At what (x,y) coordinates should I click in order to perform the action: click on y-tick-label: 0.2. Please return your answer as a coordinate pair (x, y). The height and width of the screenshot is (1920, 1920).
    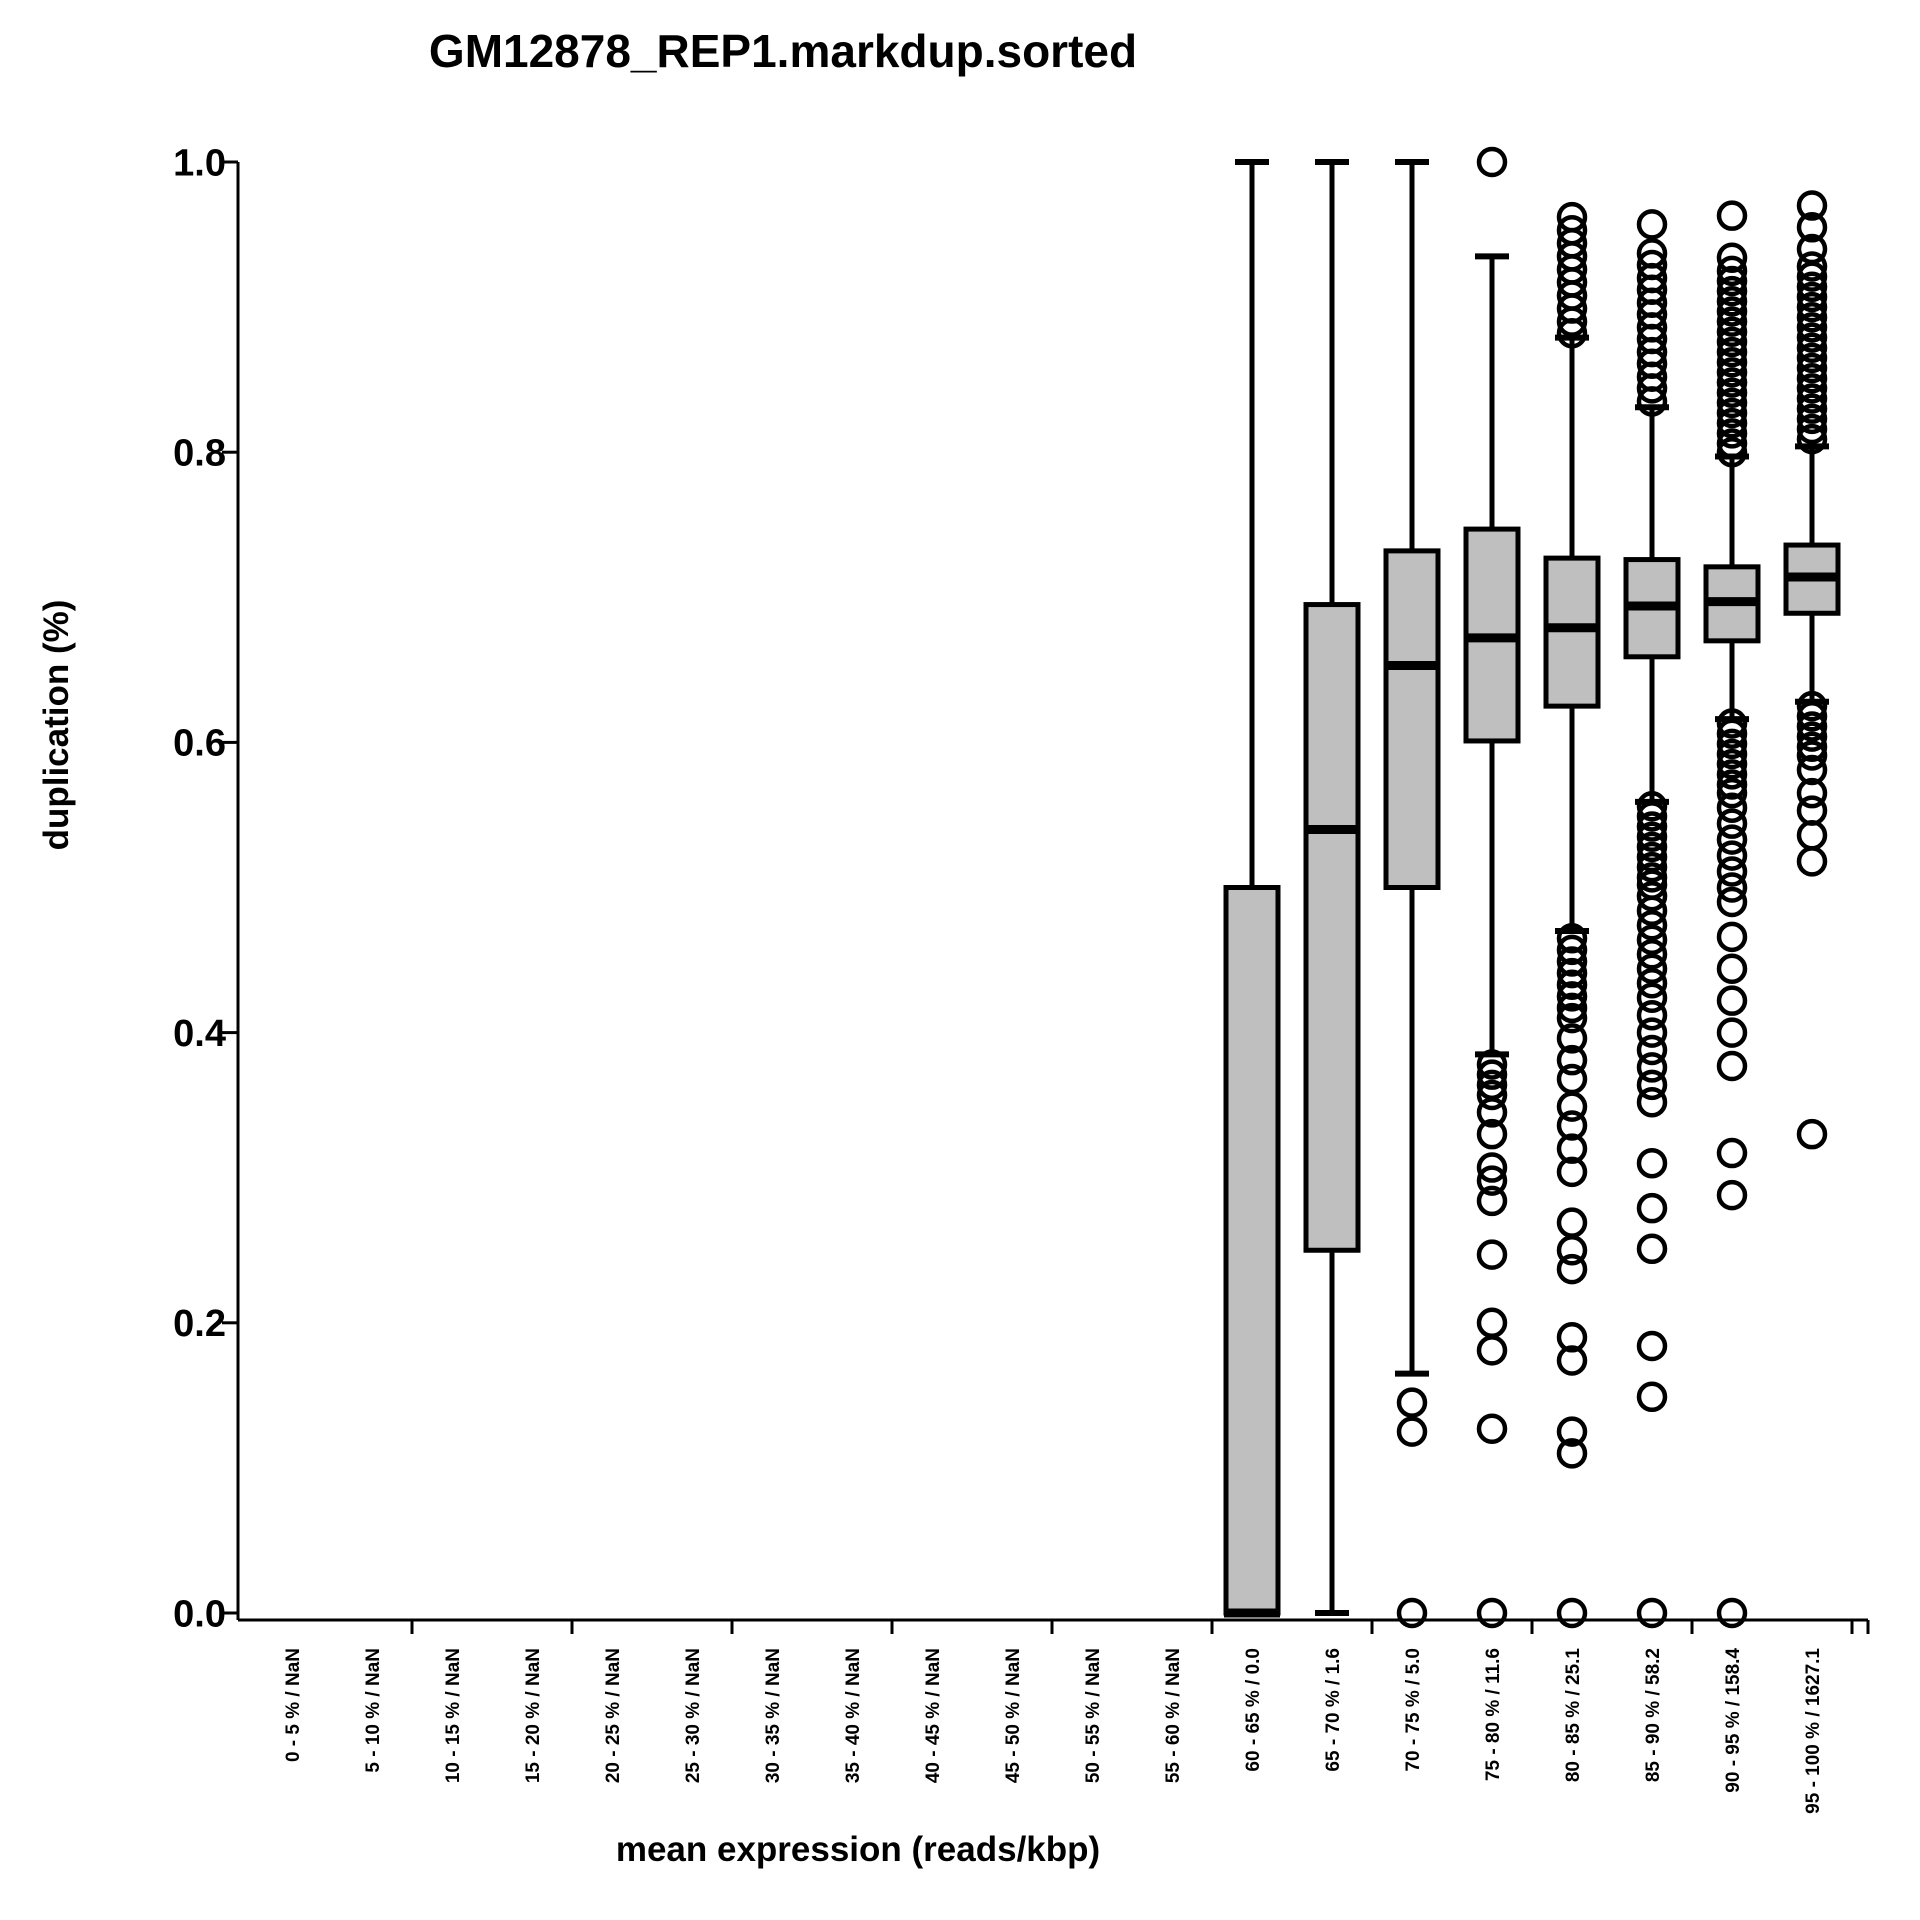
    Looking at the image, I should click on (199, 1324).